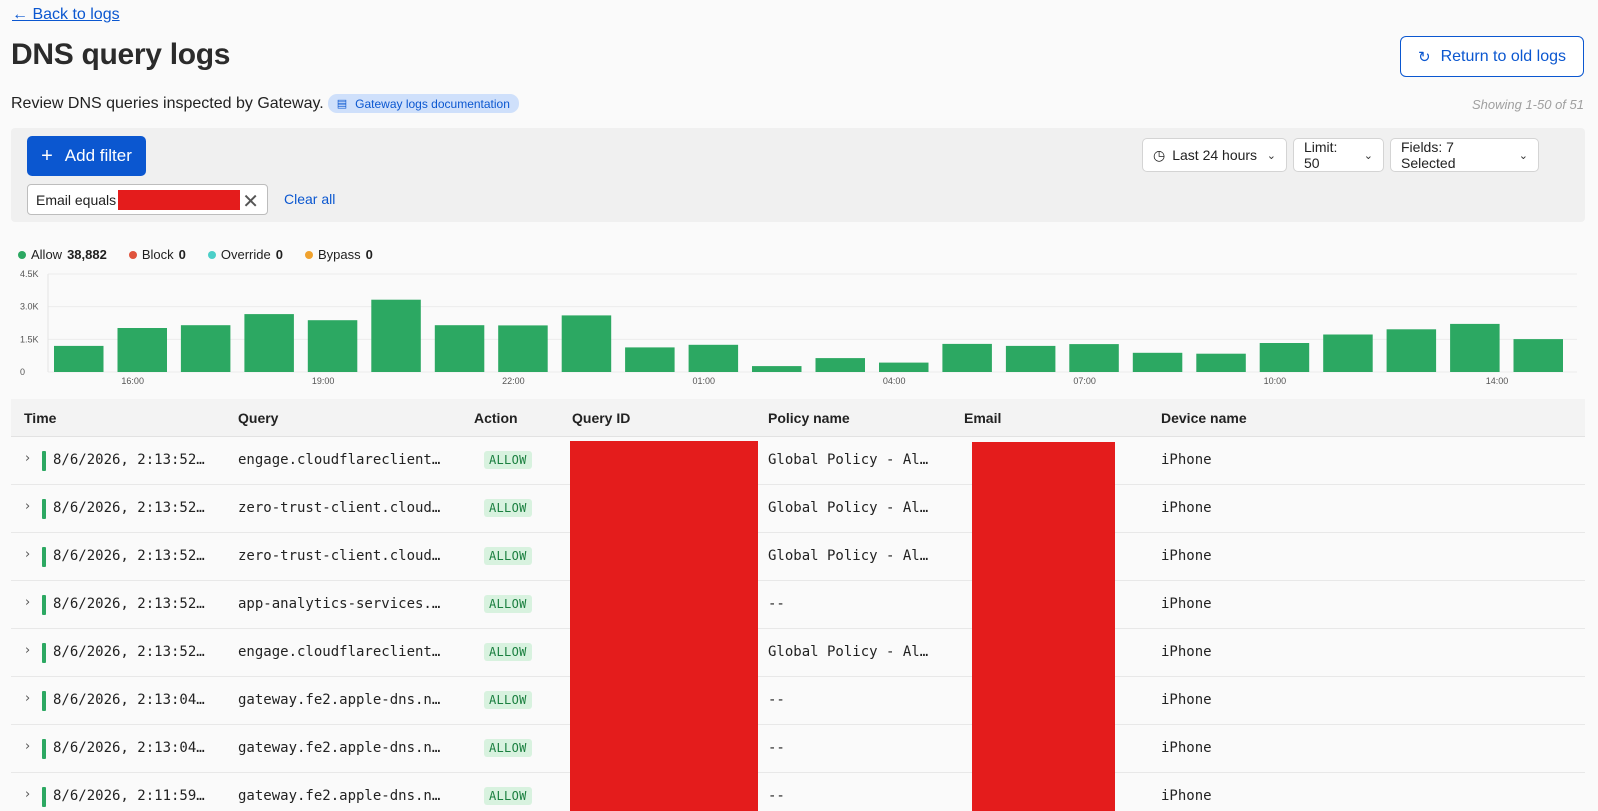  Describe the element at coordinates (1271, 155) in the screenshot. I see `chevron-down-icon: ⌄` at that location.